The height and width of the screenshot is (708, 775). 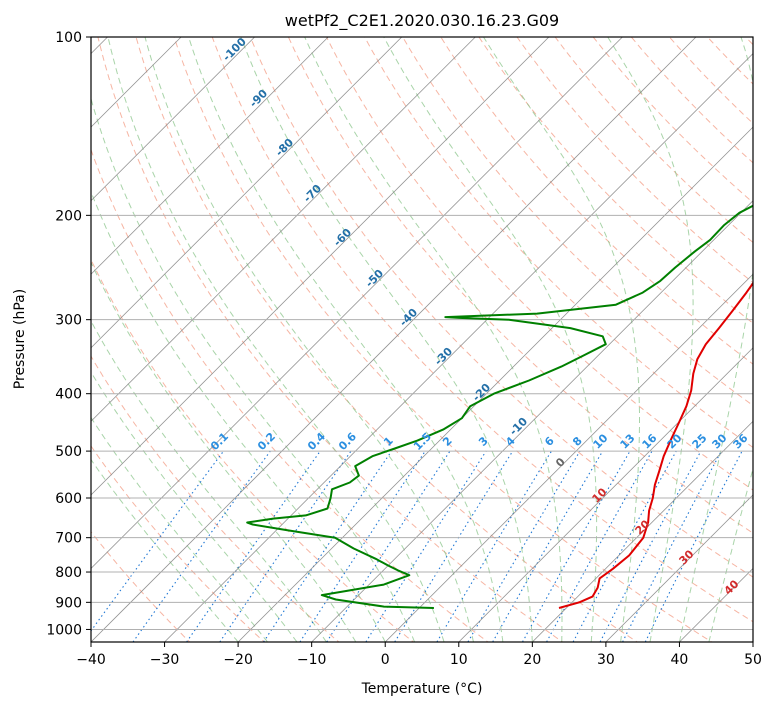 What do you see at coordinates (560, 462) in the screenshot?
I see `moist-adiabat-label: 0` at bounding box center [560, 462].